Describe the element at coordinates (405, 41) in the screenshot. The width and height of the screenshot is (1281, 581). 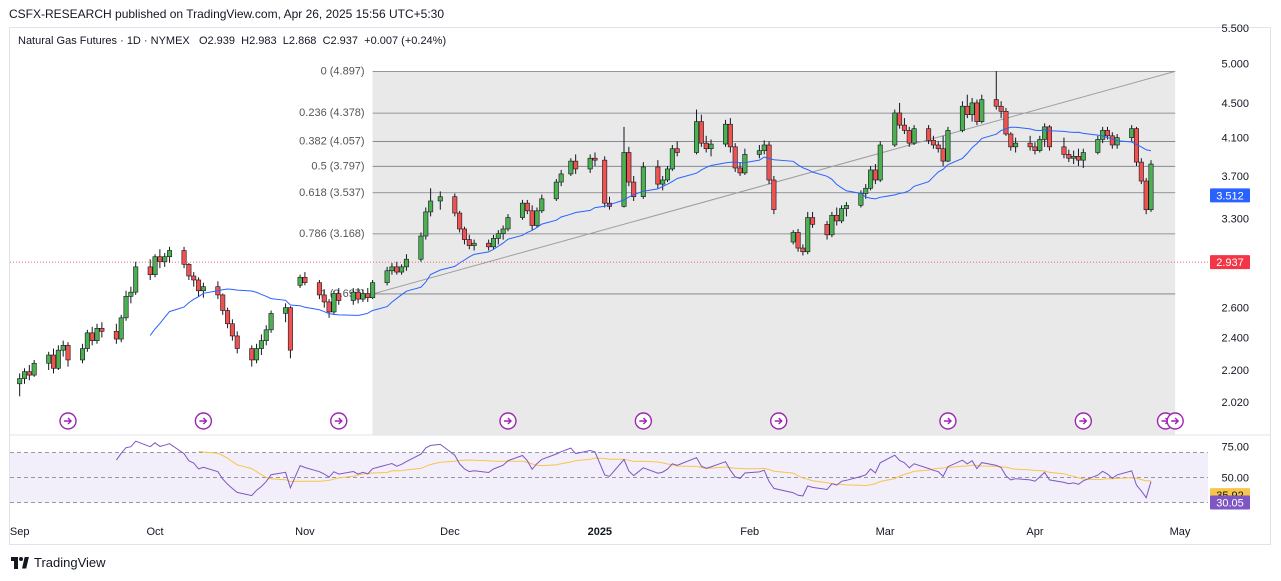
I see `legend-change: +0.007 (+0.24%)` at that location.